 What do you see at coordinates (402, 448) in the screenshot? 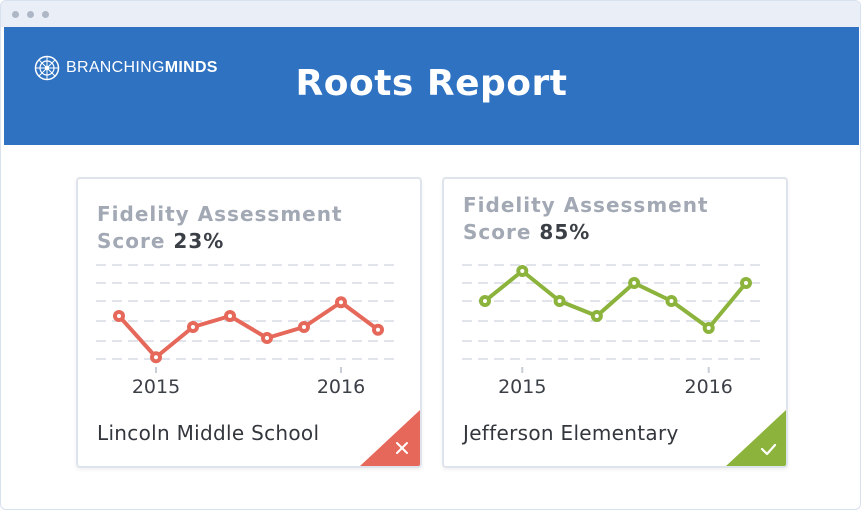
I see `x-icon` at bounding box center [402, 448].